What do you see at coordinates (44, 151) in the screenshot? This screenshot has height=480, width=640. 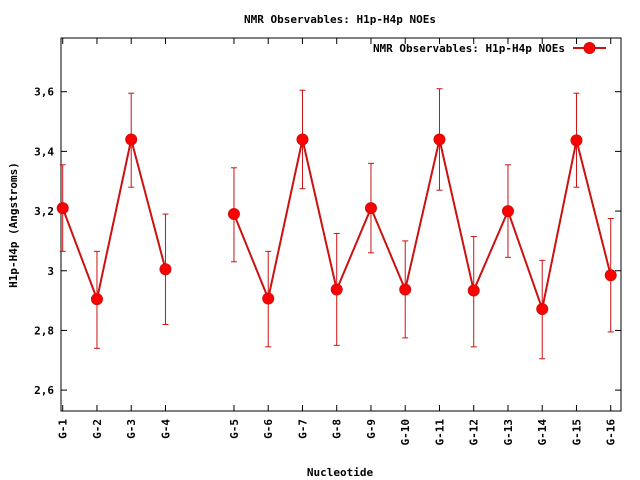 I see `y-tick-label: 3,4` at bounding box center [44, 151].